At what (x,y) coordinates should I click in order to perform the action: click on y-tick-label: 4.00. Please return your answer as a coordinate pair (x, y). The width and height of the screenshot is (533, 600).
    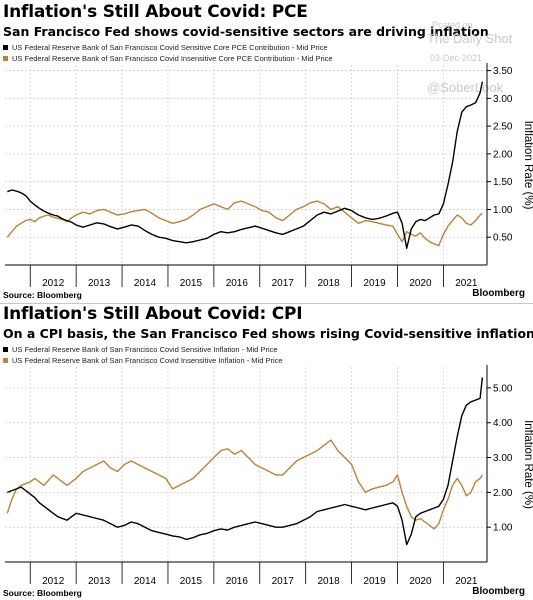
    Looking at the image, I should click on (503, 423).